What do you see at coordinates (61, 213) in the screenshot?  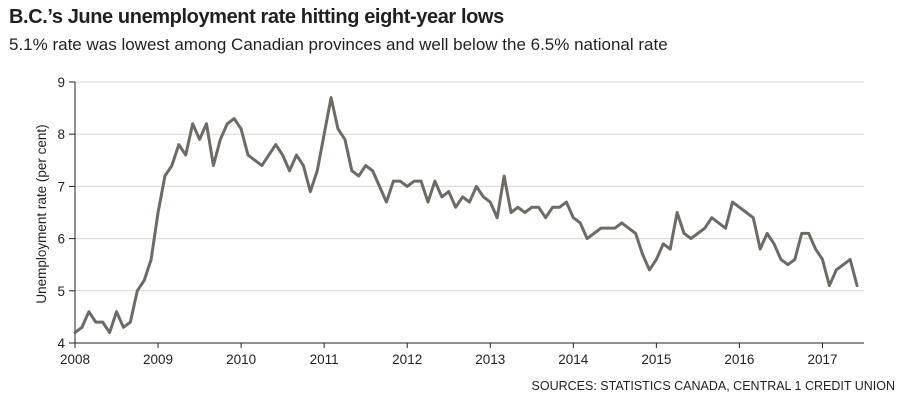 I see `y-tick-labels: 4 5 6 7 8 9` at bounding box center [61, 213].